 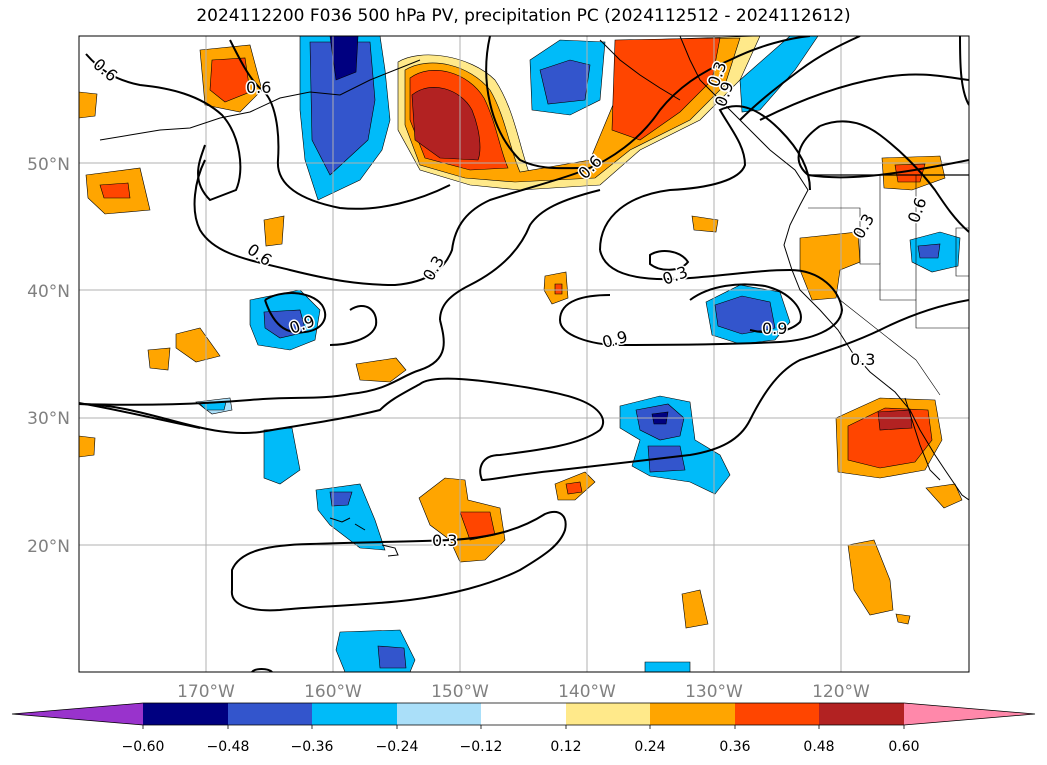 I want to click on colorbar-tick-label: 0.60, so click(x=903, y=747).